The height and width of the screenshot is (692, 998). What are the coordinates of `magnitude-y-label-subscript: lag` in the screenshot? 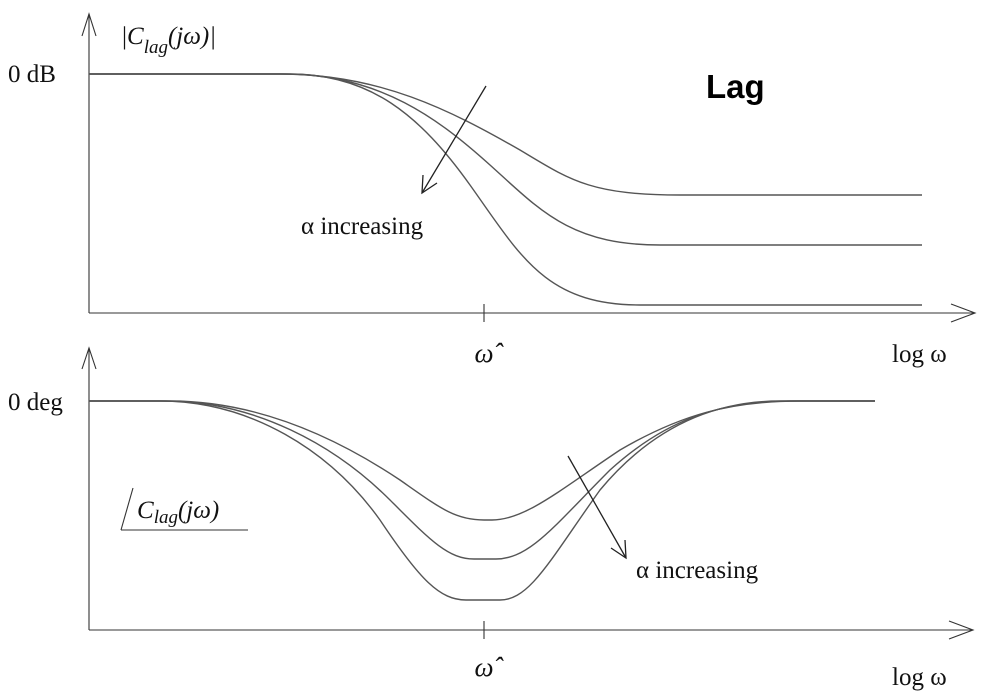 It's located at (156, 47).